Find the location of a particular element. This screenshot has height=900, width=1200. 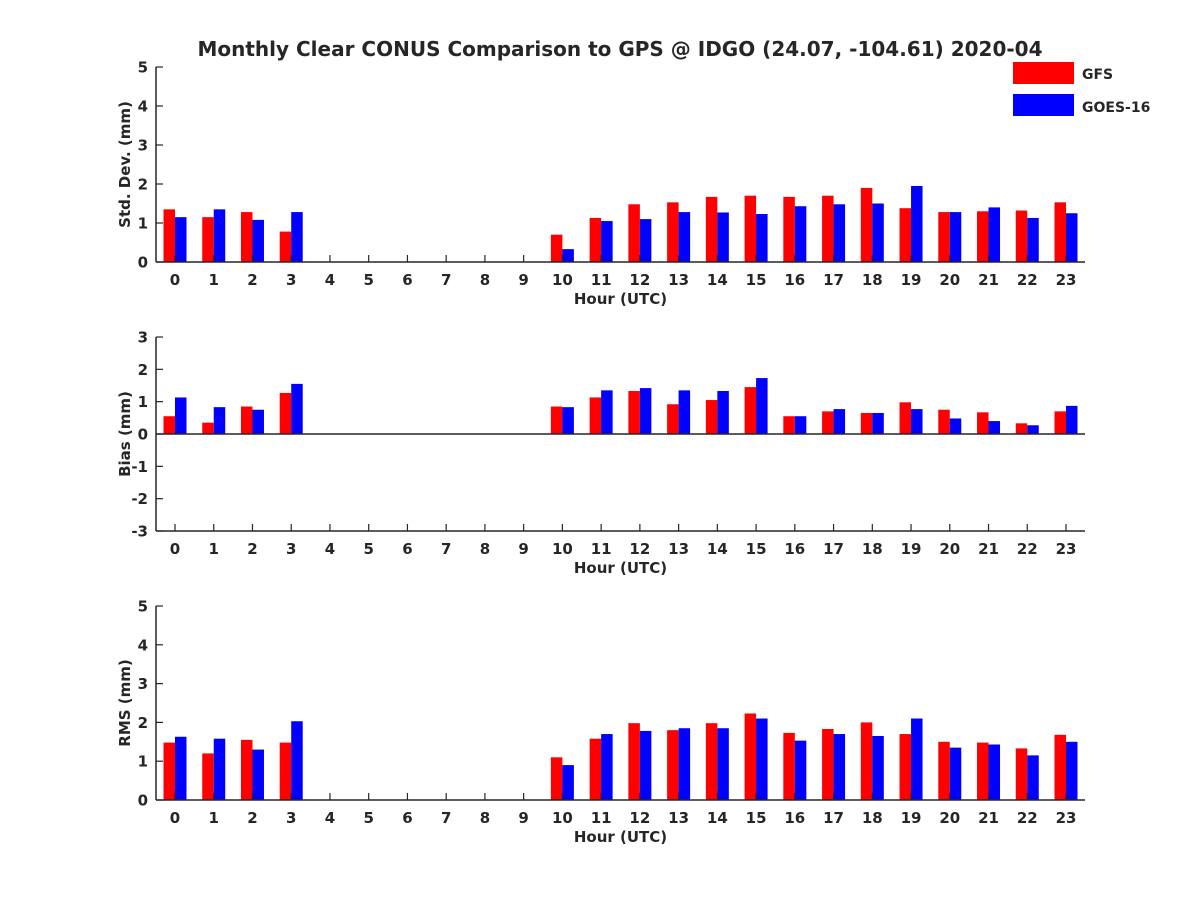

x-tick-label: 13 is located at coordinates (678, 549).